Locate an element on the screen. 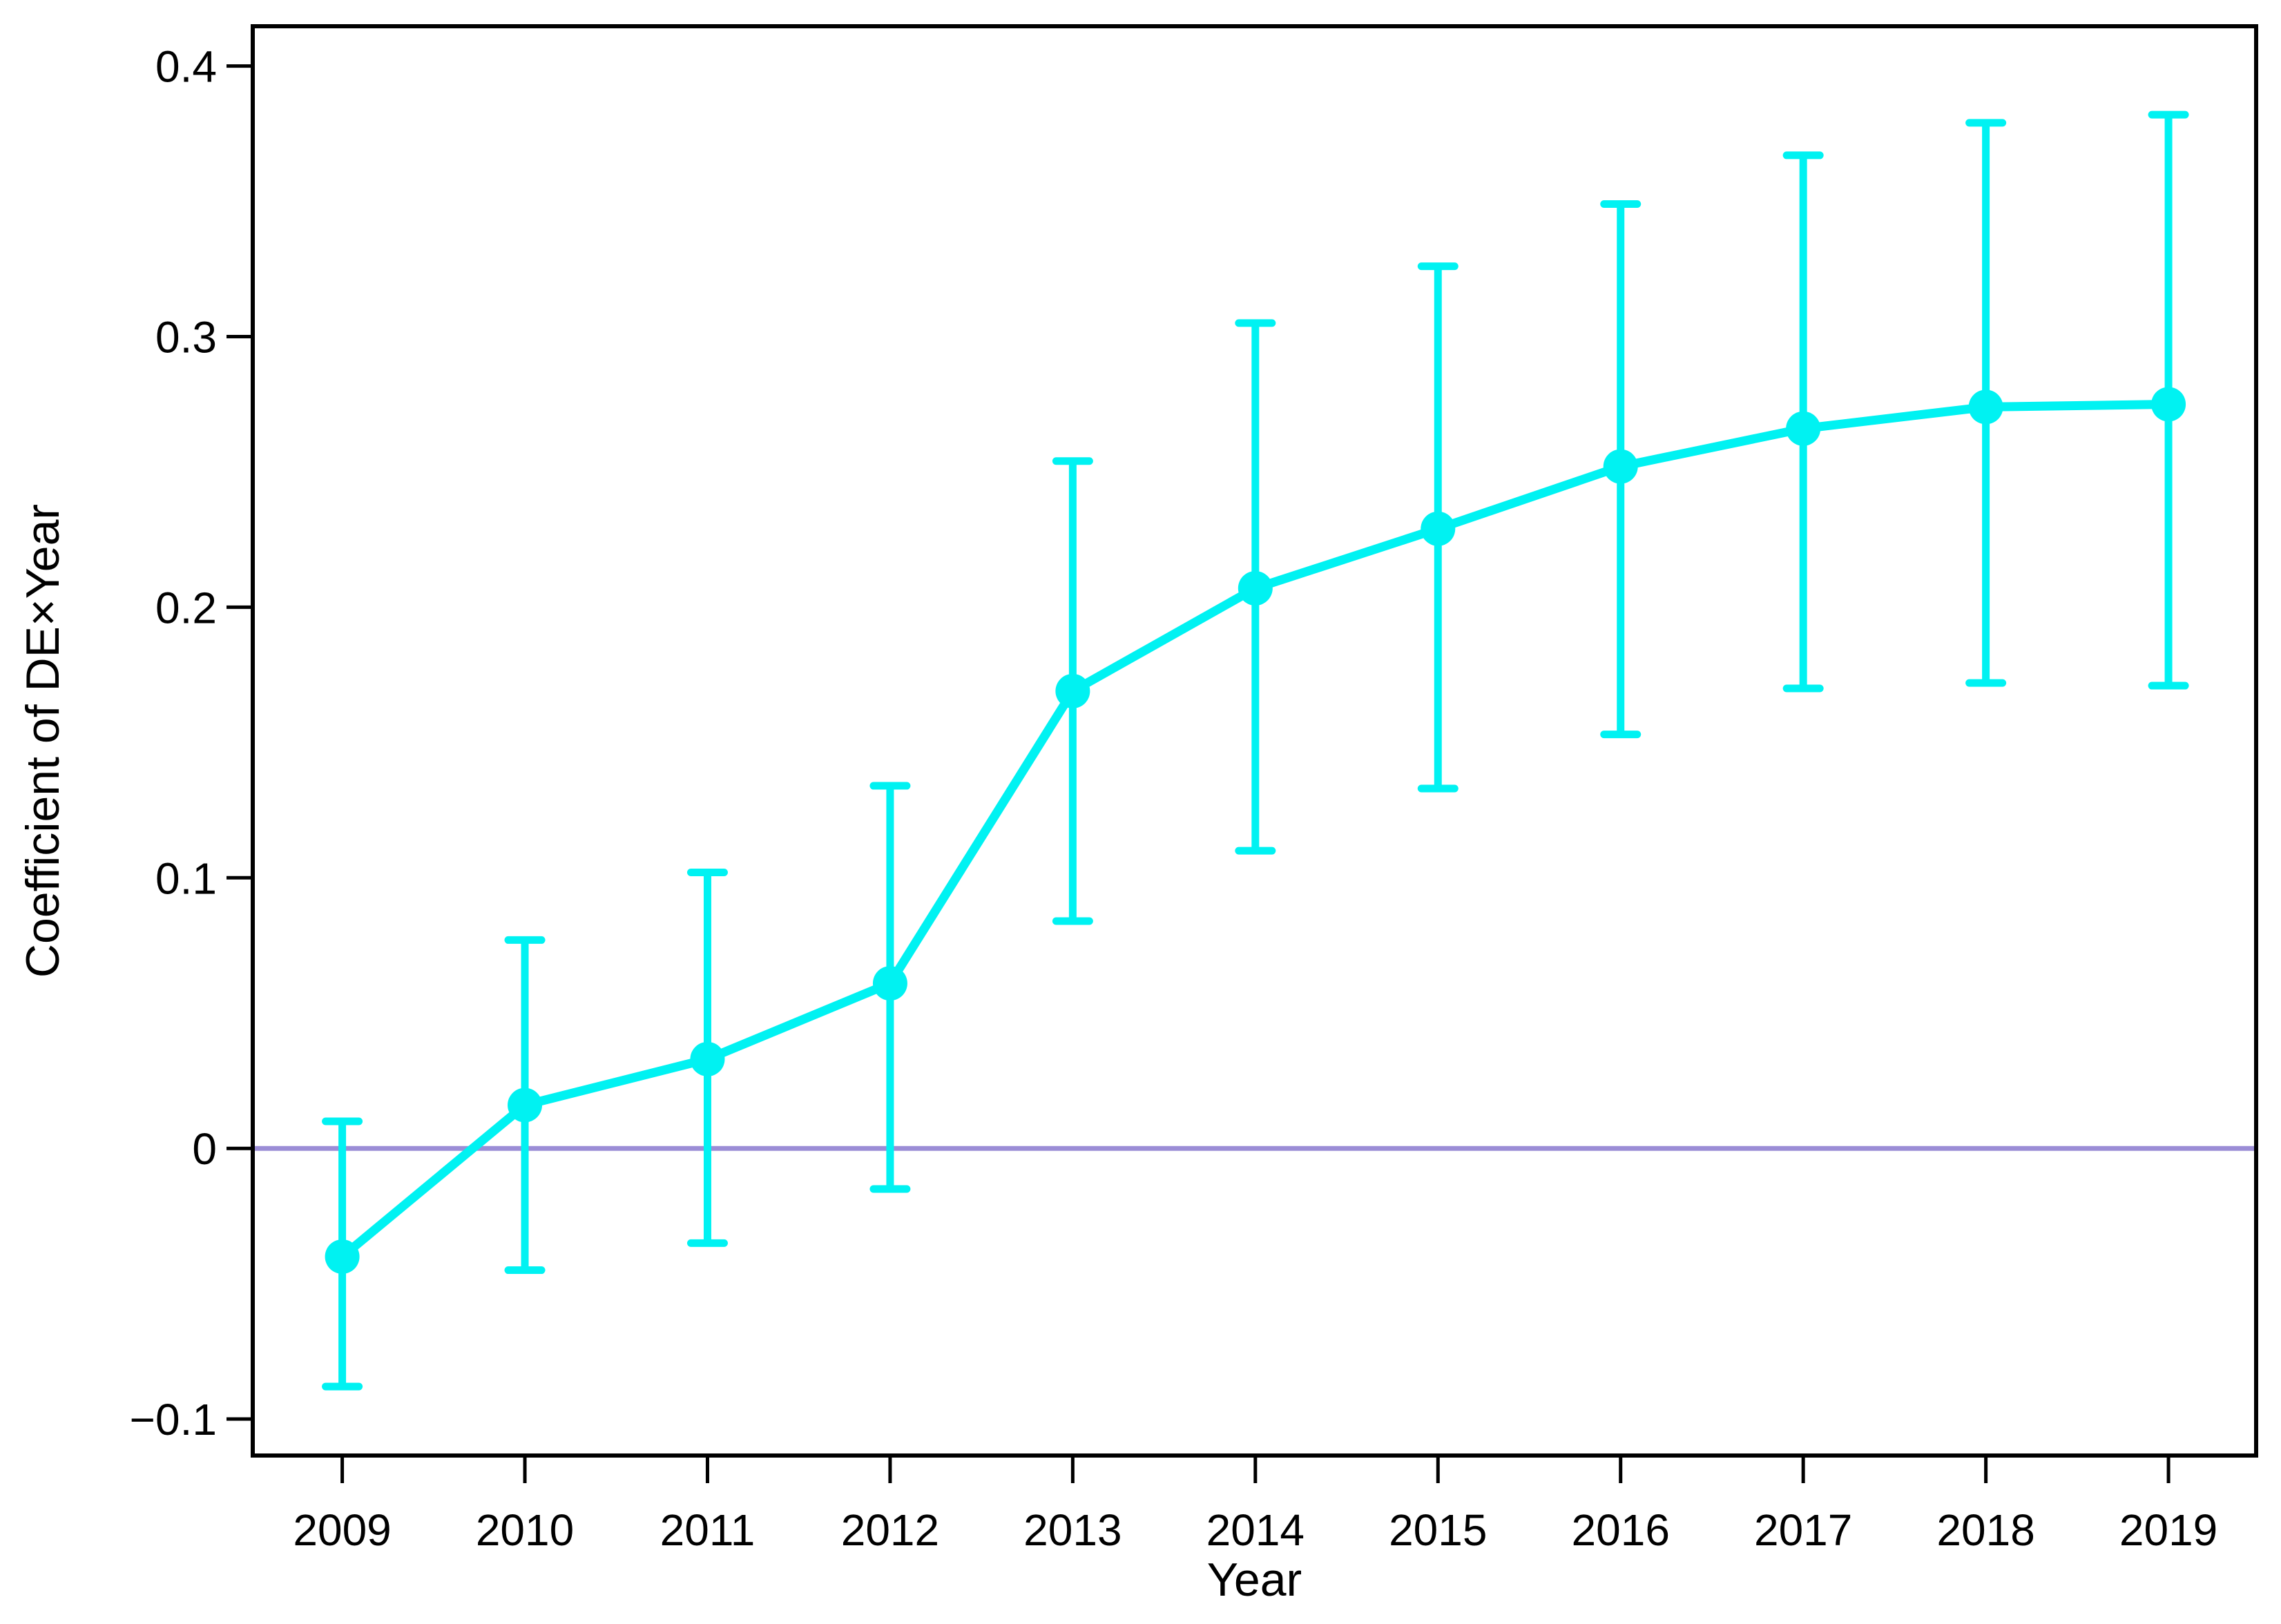 This screenshot has height=1624, width=2281. y-tick-label: 0.1 is located at coordinates (186, 878).